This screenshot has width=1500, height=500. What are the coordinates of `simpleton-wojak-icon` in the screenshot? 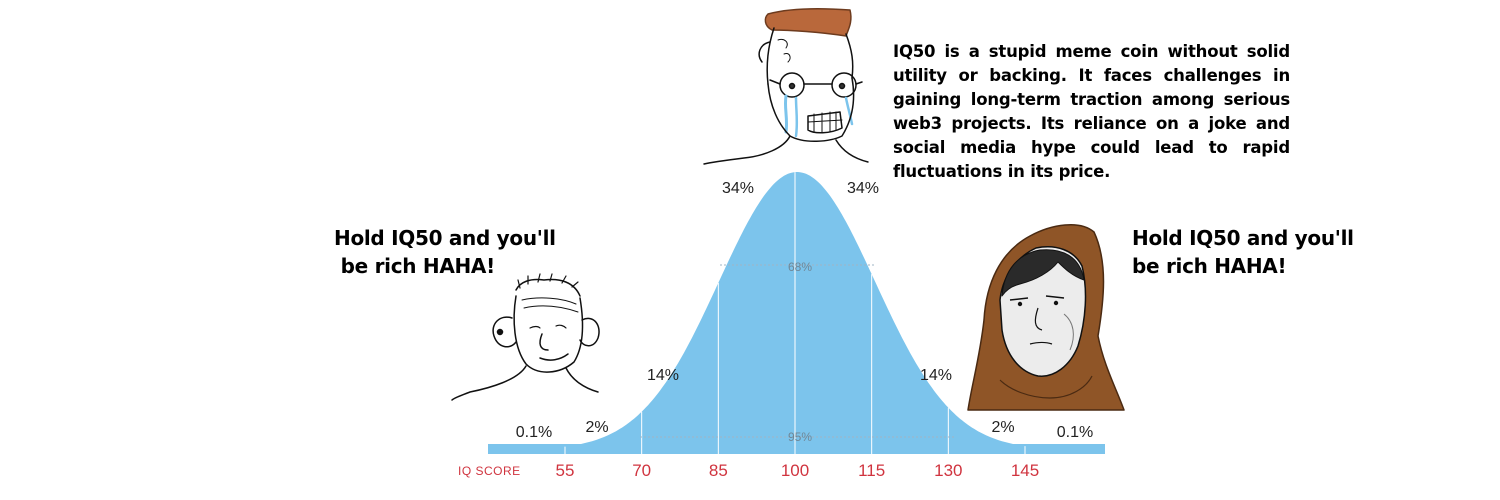 It's located at (525, 337).